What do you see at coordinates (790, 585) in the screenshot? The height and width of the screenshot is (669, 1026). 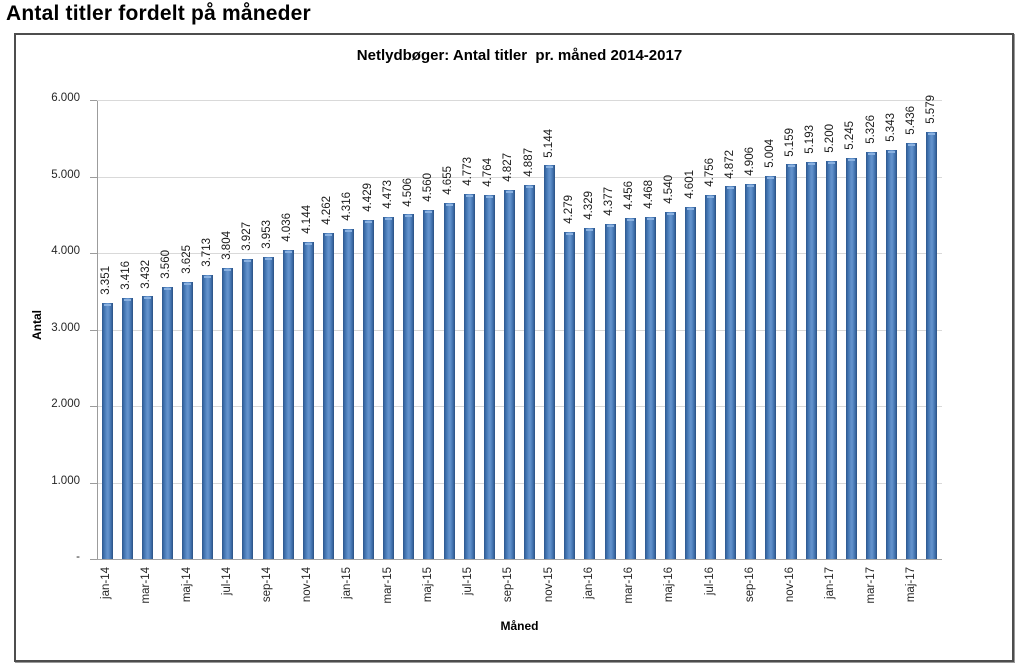 I see `x-tick-label: nov-16` at bounding box center [790, 585].